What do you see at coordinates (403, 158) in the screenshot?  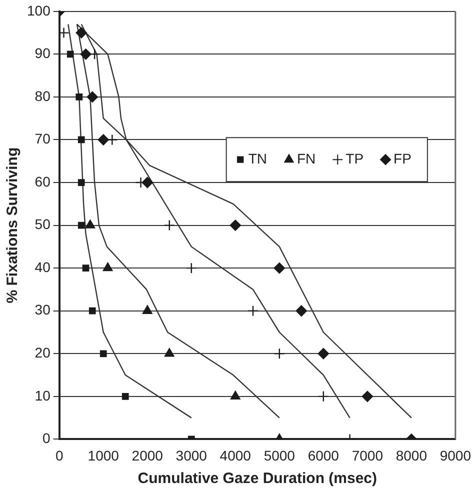 I see `legend-label: FP` at bounding box center [403, 158].